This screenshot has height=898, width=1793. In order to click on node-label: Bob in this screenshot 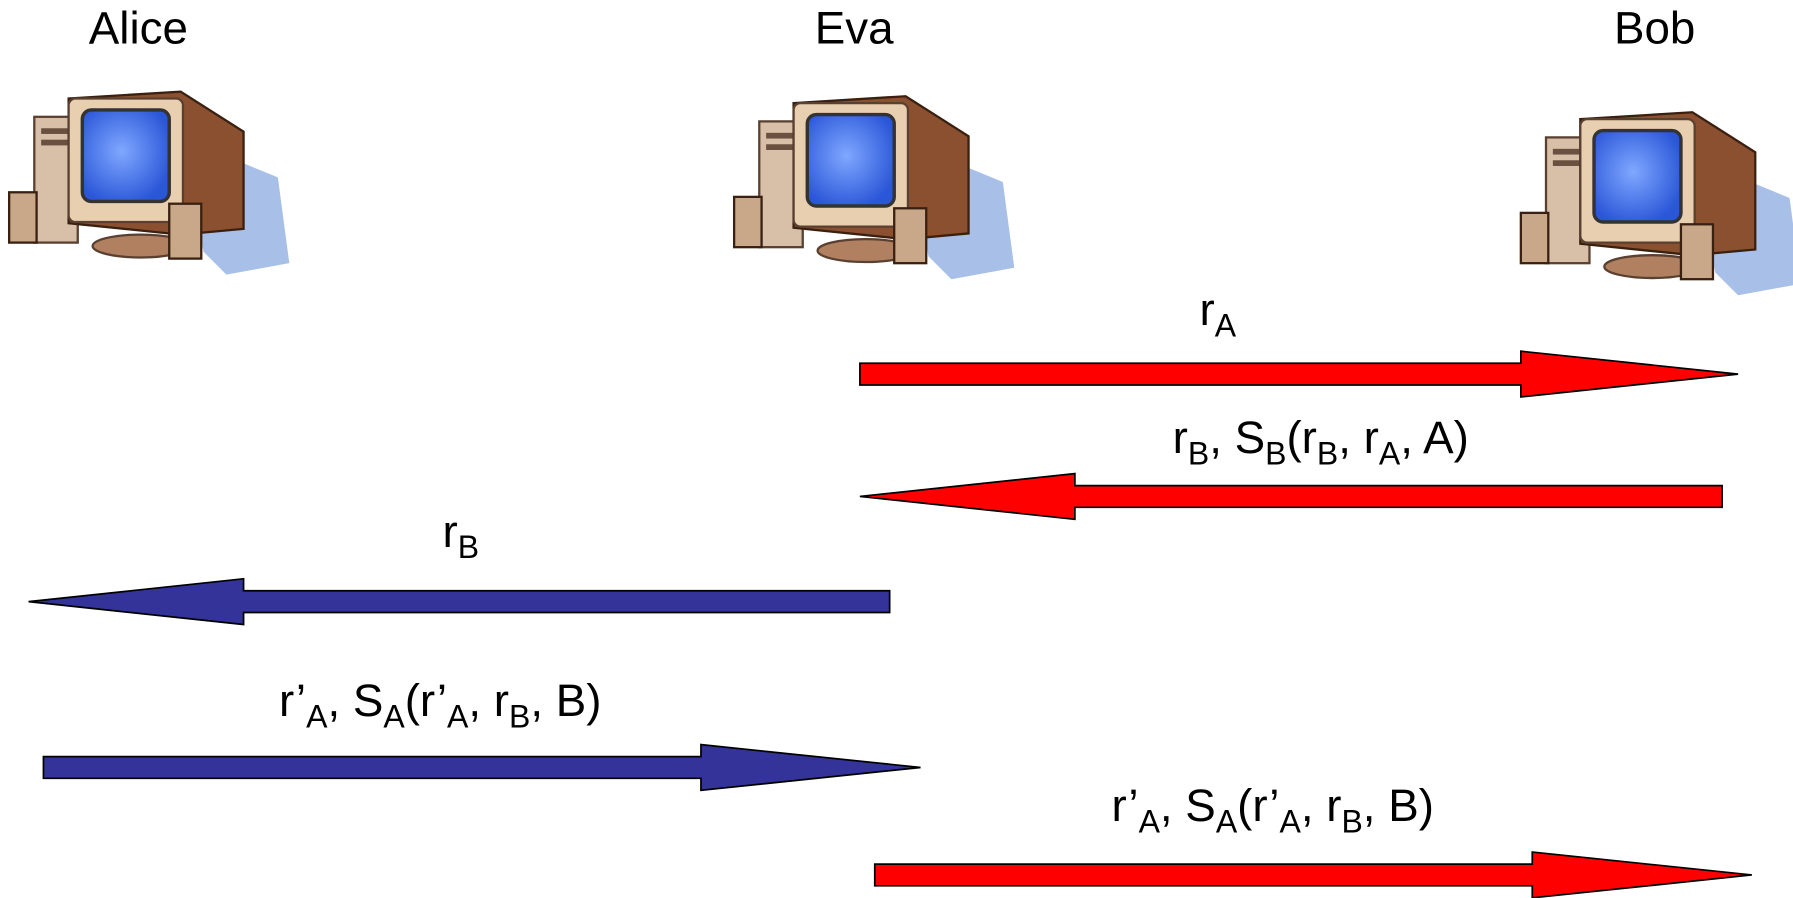, I will do `click(1654, 28)`.